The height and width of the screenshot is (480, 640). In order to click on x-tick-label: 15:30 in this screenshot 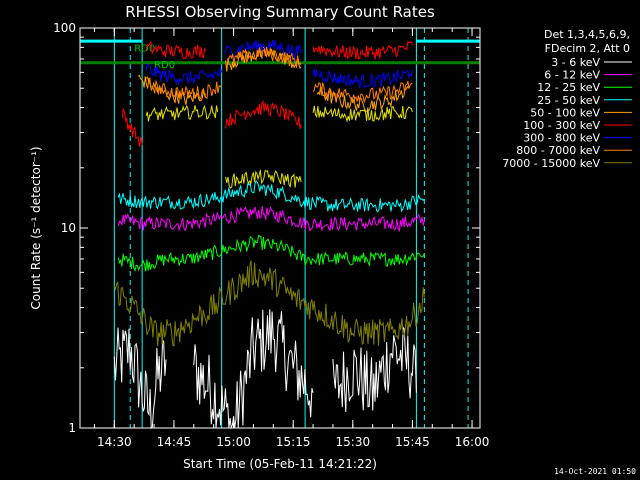, I will do `click(353, 442)`.